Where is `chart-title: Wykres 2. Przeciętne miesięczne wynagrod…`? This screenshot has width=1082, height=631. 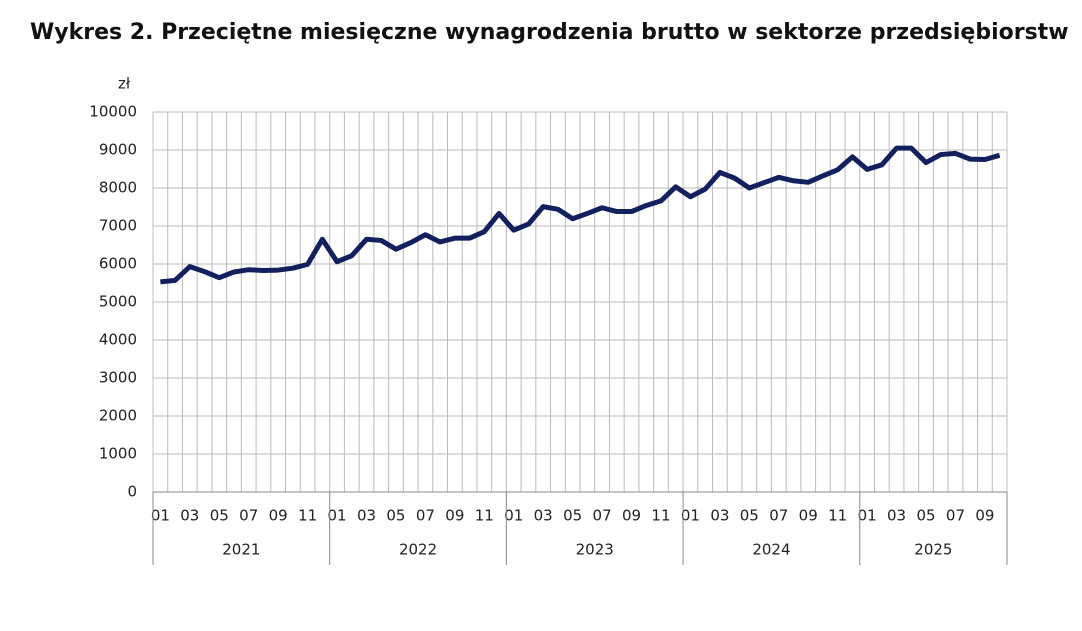 chart-title: Wykres 2. Przeciętne miesięczne wynagrod… is located at coordinates (549, 32).